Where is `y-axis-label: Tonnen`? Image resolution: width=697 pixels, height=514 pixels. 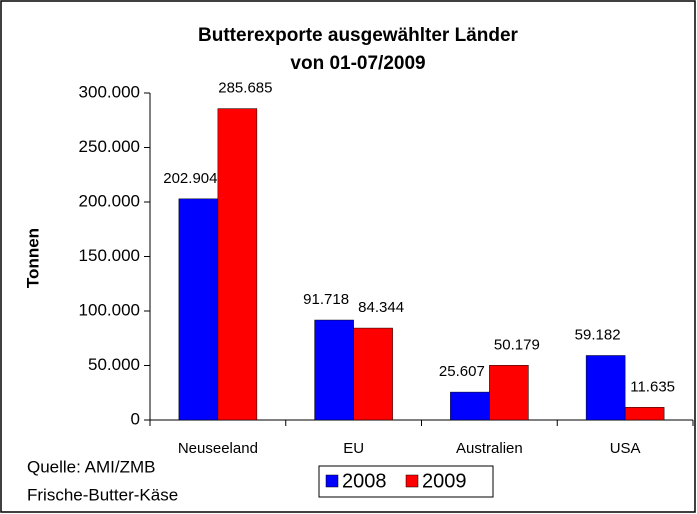 y-axis-label: Tonnen is located at coordinates (32, 258).